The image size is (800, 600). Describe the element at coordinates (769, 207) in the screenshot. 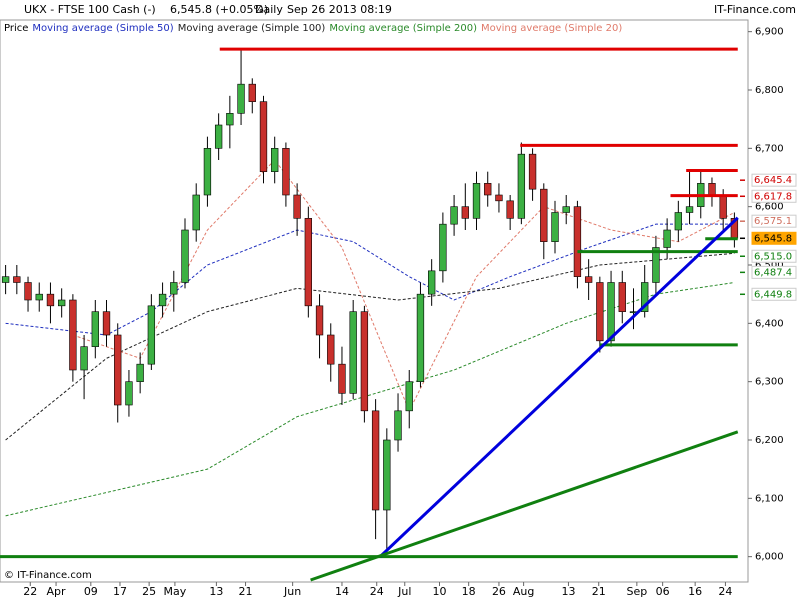

I see `y-tick-label: 6,600` at that location.